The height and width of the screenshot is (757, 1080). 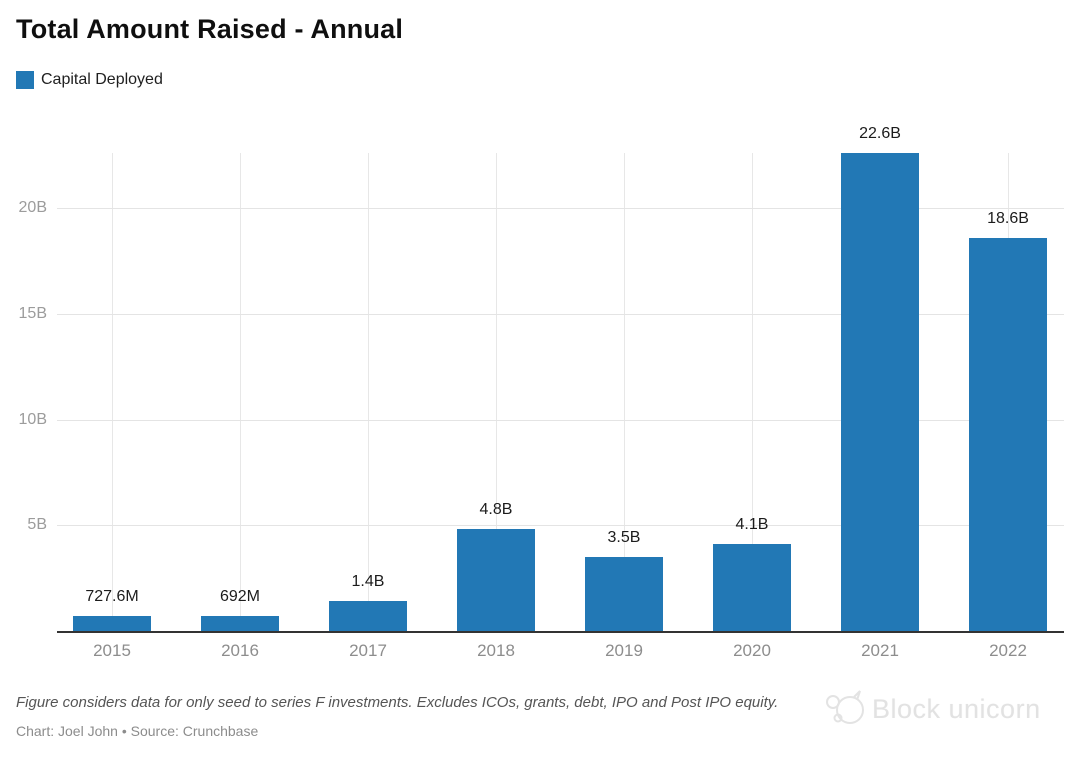 I want to click on legend-label: Capital Deployed, so click(x=102, y=79).